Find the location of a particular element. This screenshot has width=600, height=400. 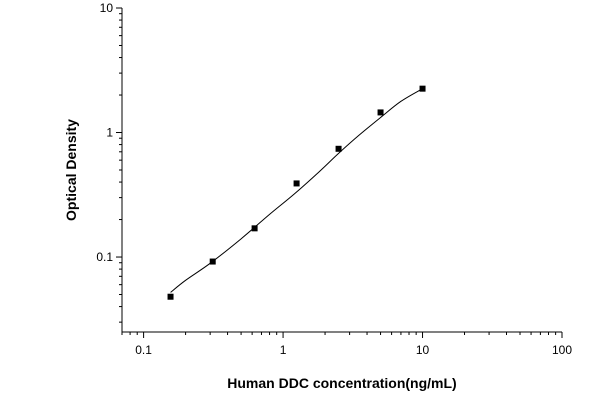

x-tick-label: 100 is located at coordinates (562, 350).